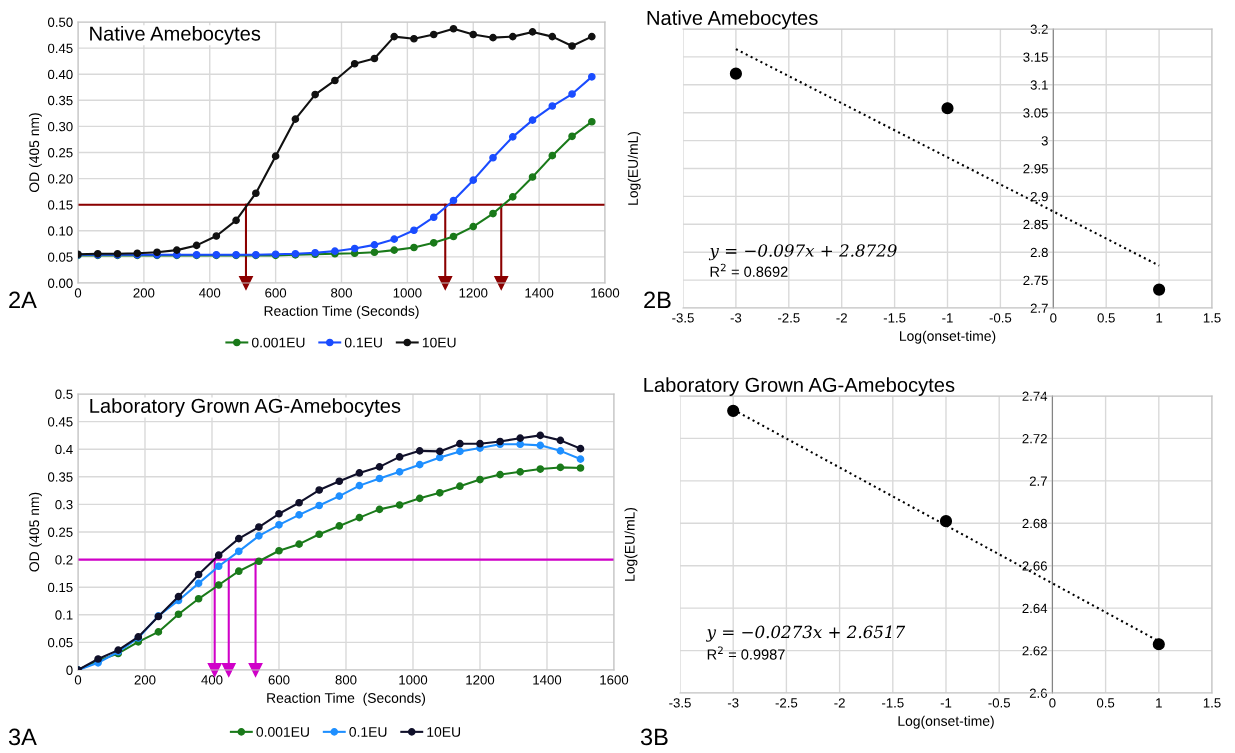 The image size is (1235, 753). Describe the element at coordinates (60, 74) in the screenshot. I see `y-tick-label: 0.40` at that location.